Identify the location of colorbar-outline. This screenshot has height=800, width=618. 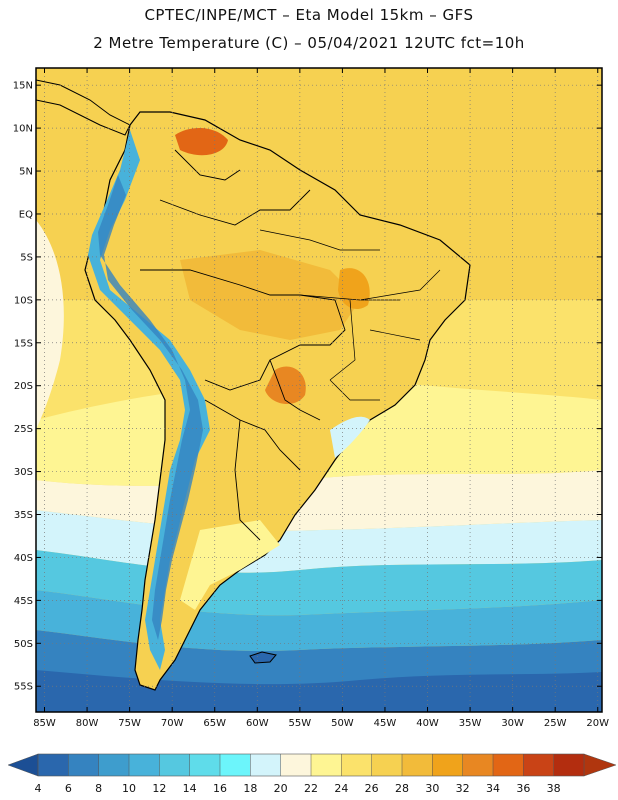
(311, 765).